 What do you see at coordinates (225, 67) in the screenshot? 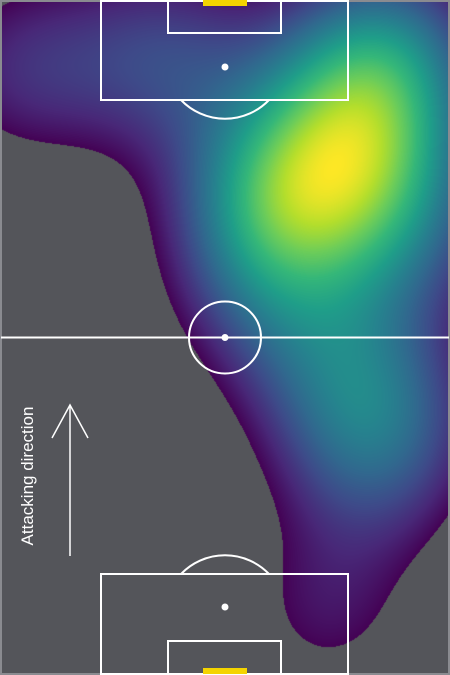
I see `penalty-spot-top` at bounding box center [225, 67].